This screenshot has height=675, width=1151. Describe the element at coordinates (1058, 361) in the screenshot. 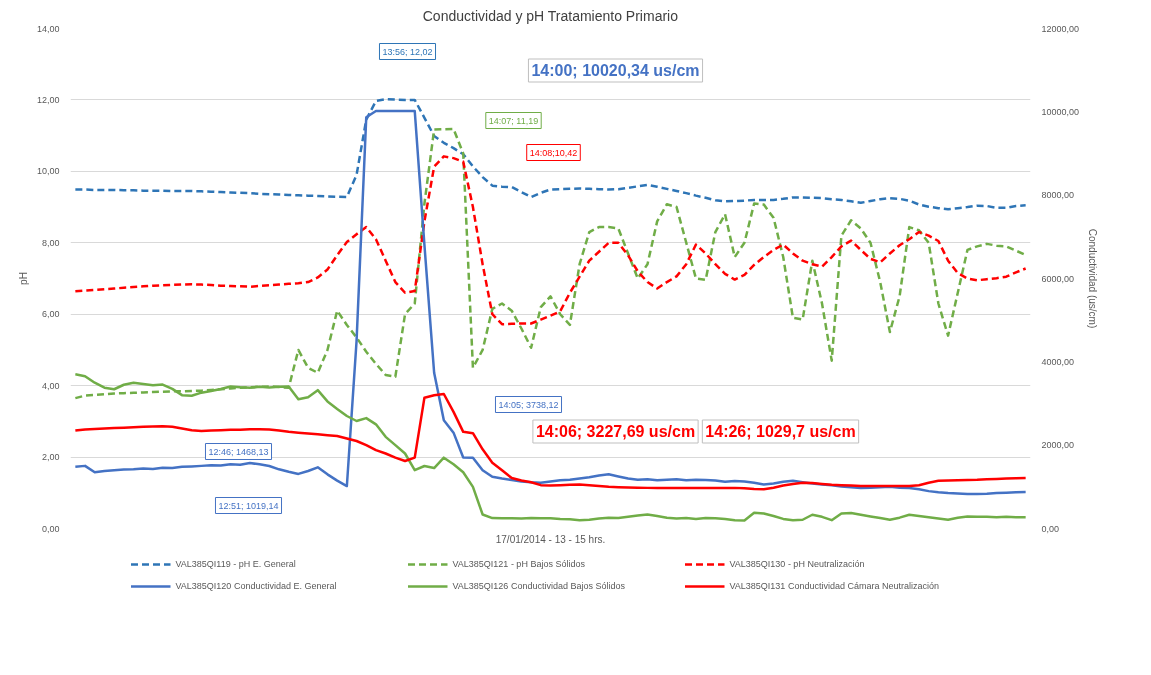

I see `y2-tick-label: 4000,00` at that location.